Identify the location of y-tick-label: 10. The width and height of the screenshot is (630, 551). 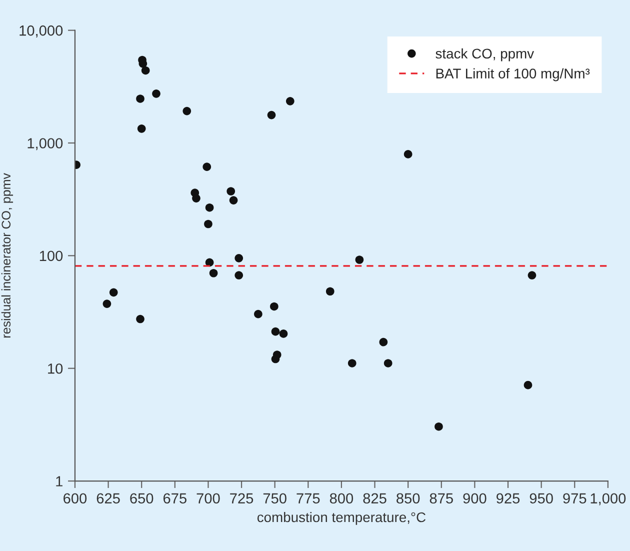
(55, 368).